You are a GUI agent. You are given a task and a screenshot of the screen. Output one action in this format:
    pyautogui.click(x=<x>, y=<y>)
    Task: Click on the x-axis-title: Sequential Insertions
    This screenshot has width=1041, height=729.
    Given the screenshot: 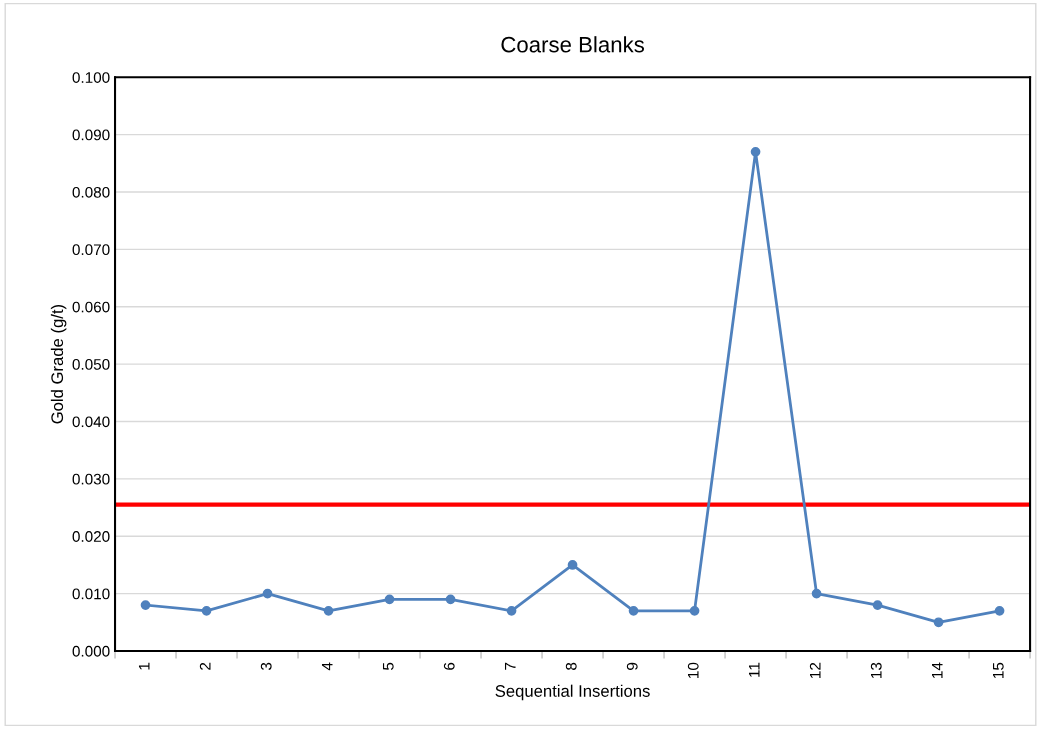 What is the action you would take?
    pyautogui.click(x=572, y=692)
    